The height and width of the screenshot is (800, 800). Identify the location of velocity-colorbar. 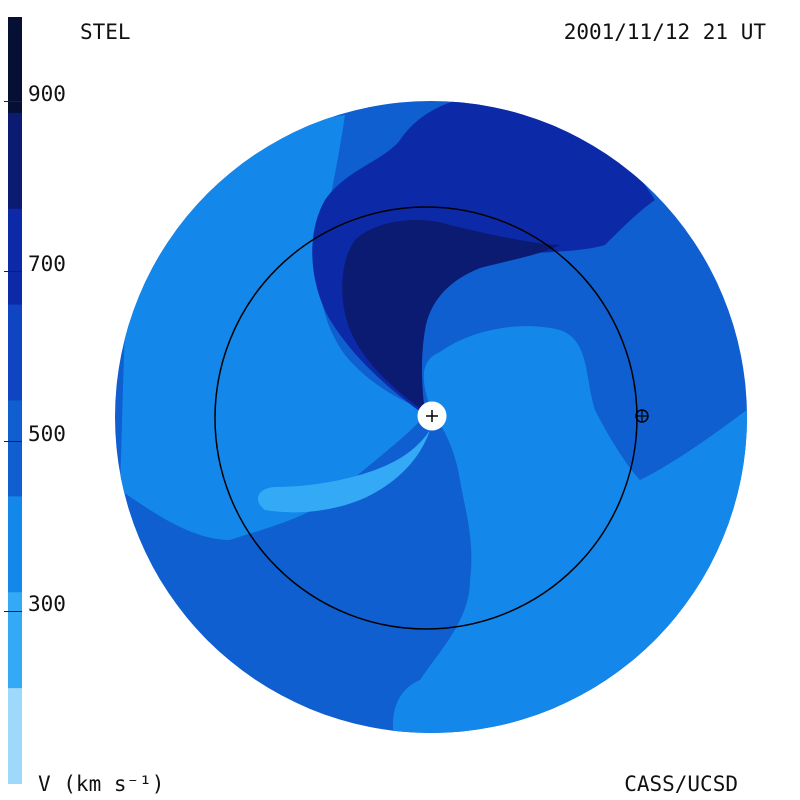
(15, 400).